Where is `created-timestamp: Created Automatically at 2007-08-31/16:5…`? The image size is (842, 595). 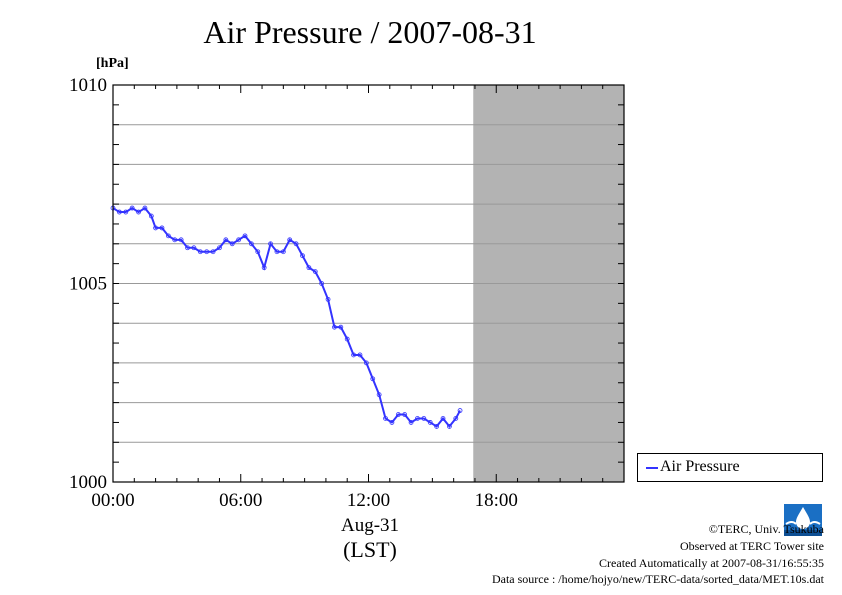
created-timestamp: Created Automatically at 2007-08-31/16:5… is located at coordinates (711, 563).